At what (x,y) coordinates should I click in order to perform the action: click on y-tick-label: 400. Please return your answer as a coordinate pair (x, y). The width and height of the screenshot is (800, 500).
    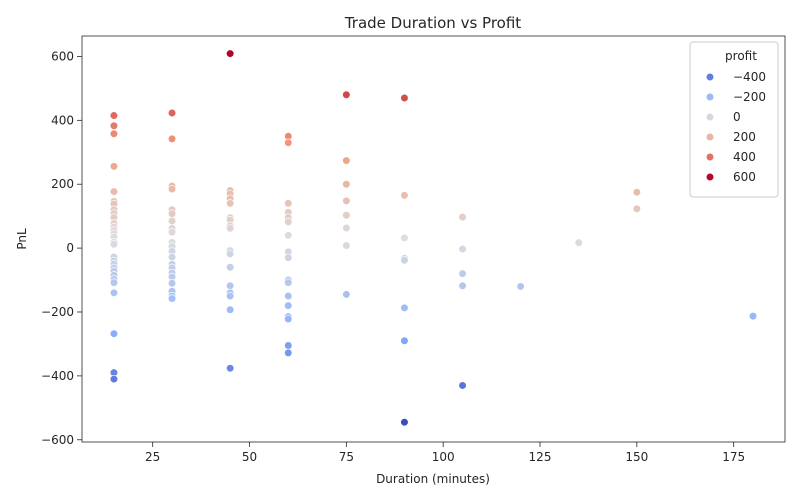
    Looking at the image, I should click on (62, 120).